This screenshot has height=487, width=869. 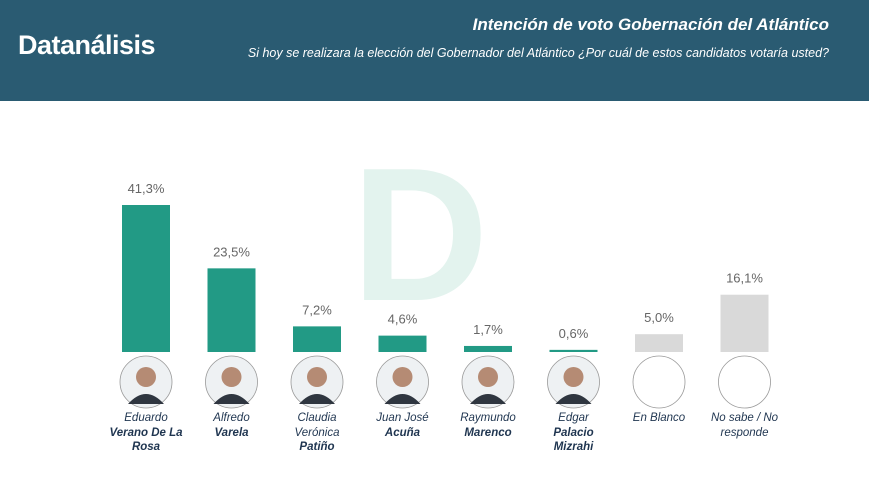 What do you see at coordinates (317, 425) in the screenshot?
I see `given-name: Claudia Verónica` at bounding box center [317, 425].